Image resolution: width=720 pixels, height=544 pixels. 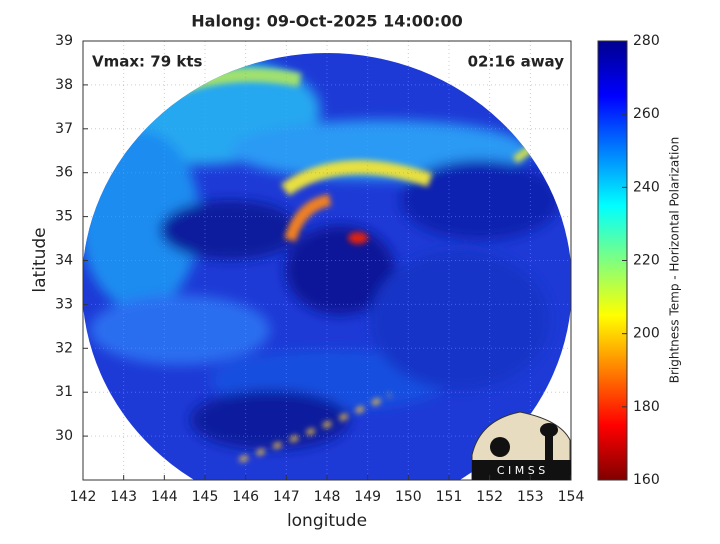 What do you see at coordinates (164, 497) in the screenshot?
I see `x-tick-label: 144` at bounding box center [164, 497].